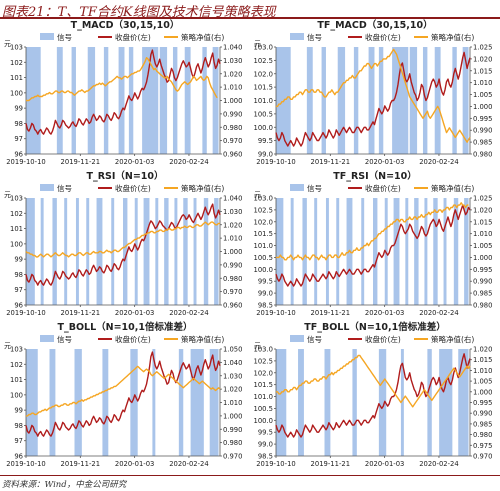 This screenshot has height=491, width=500. Describe the element at coordinates (482, 306) in the screenshot. I see `right-tick-label: 0.980` at that location.